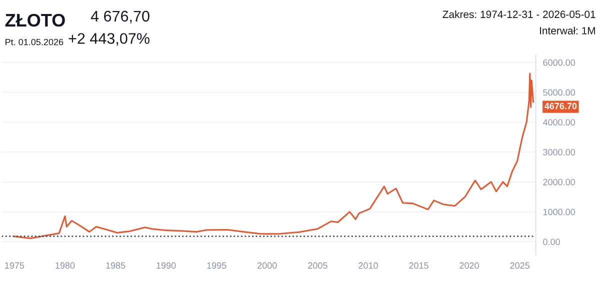 The height and width of the screenshot is (297, 600). Describe the element at coordinates (418, 265) in the screenshot. I see `x-tick-label: 2015` at that location.